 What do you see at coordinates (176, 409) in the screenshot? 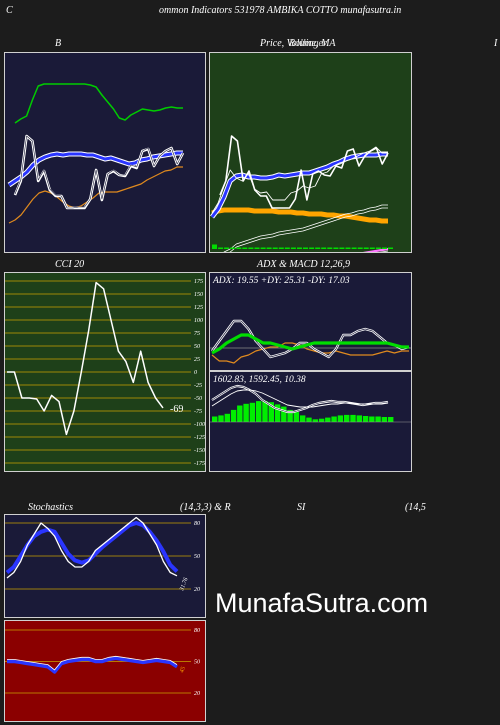
I see `cci-last-value: -69` at bounding box center [176, 409].